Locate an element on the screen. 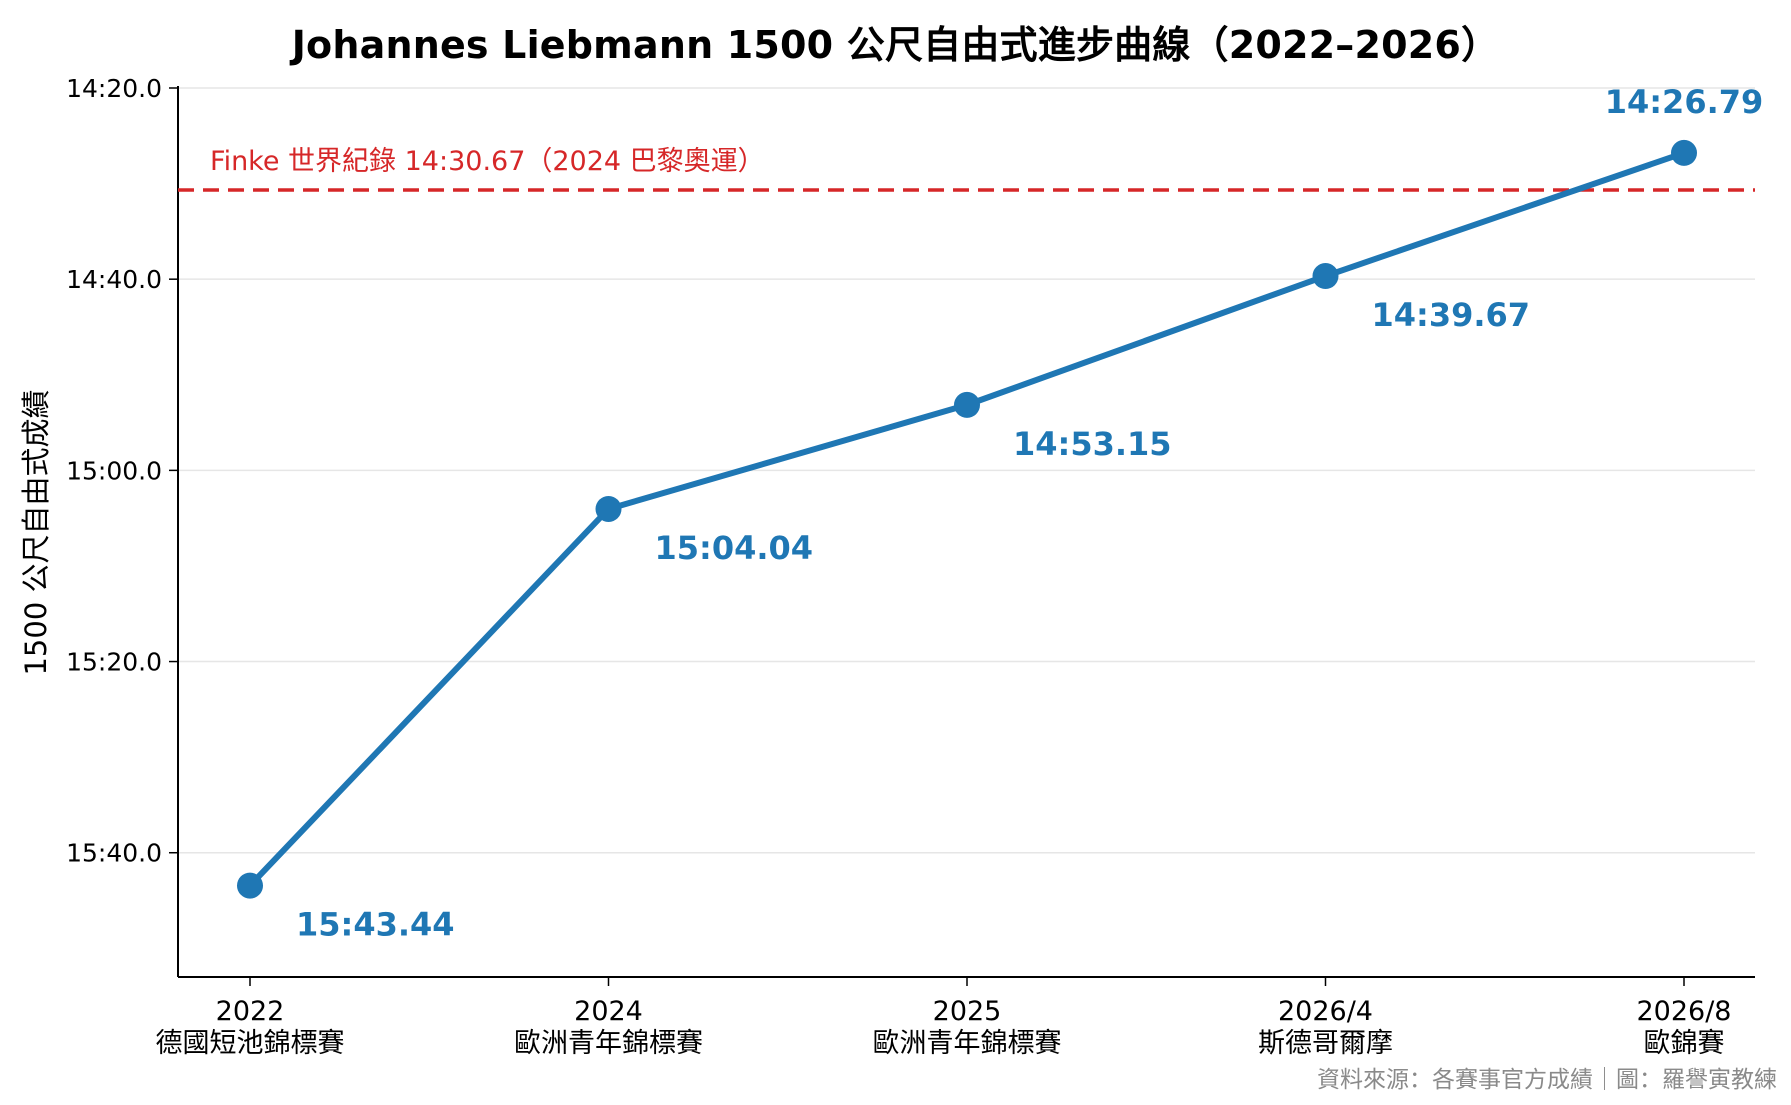 The width and height of the screenshot is (1791, 1105). y-tick-label: 14:20.0 is located at coordinates (114, 88).